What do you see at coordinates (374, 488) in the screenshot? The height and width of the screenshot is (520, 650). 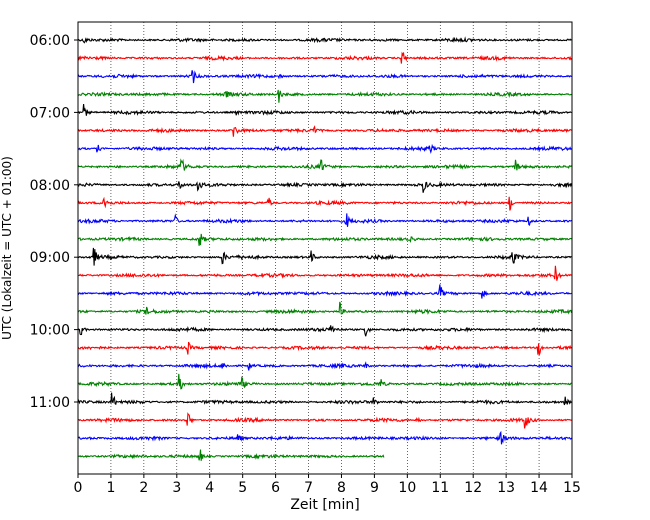 I see `x-tick-label: 9` at bounding box center [374, 488].